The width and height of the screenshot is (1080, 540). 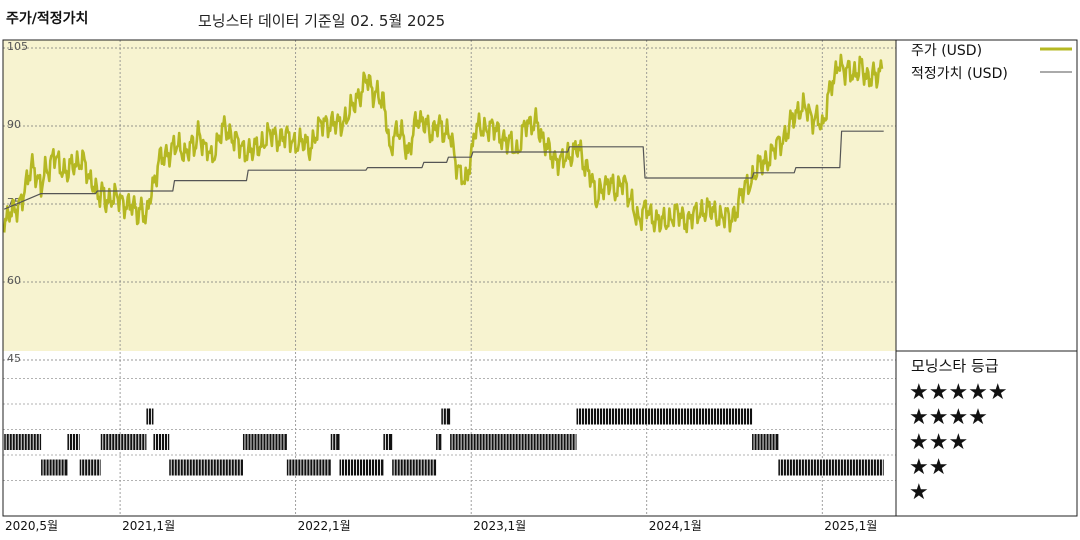 What do you see at coordinates (938, 442) in the screenshot?
I see `stars-3: ★★★` at bounding box center [938, 442].